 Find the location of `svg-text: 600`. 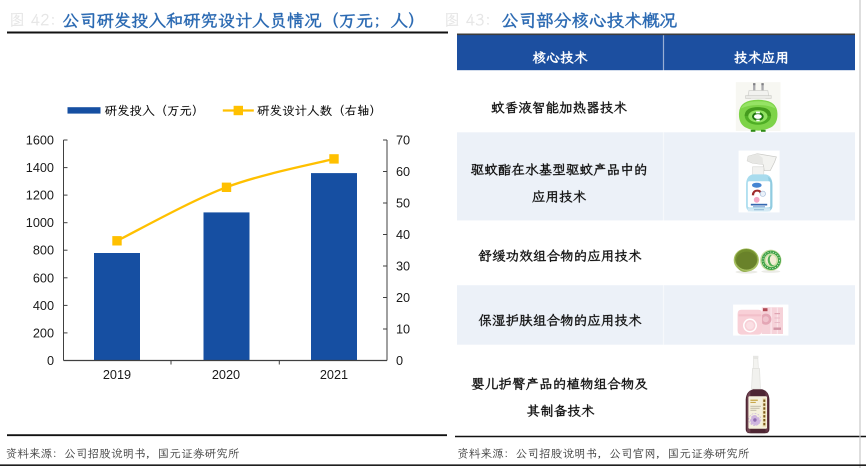

svg-text: 600 is located at coordinates (43, 278).